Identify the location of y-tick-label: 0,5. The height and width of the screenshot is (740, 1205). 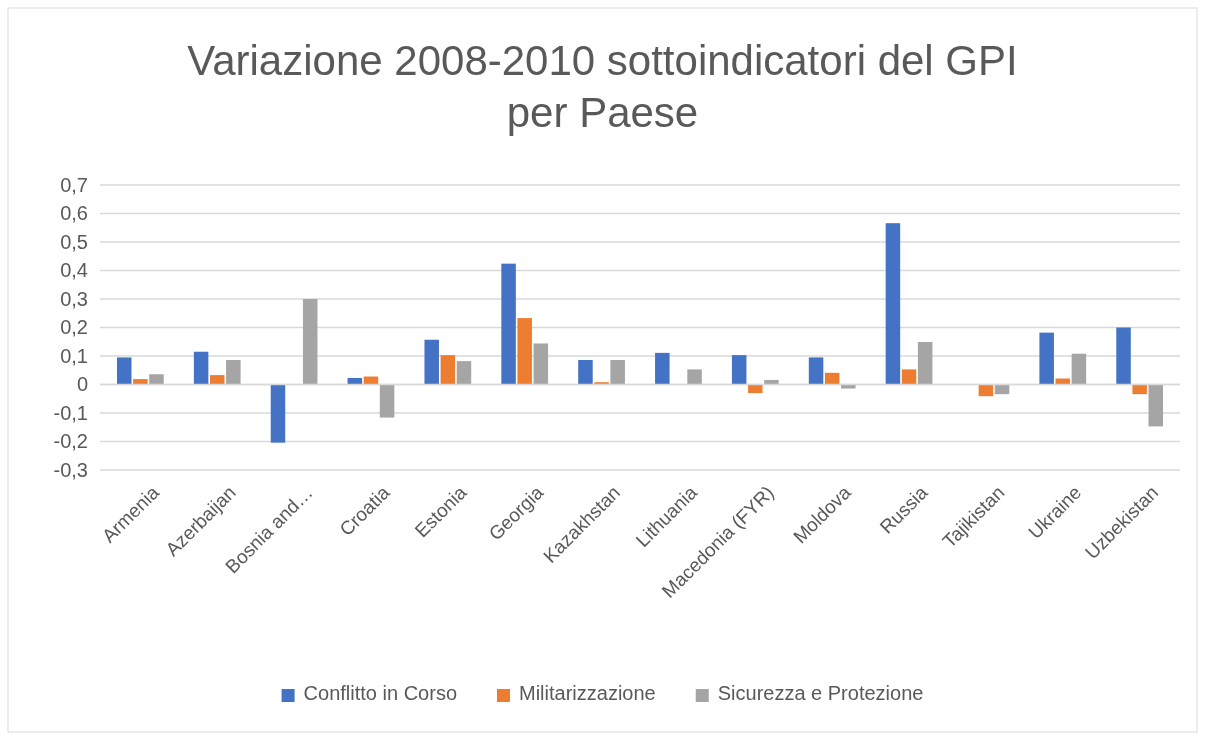
(74, 241).